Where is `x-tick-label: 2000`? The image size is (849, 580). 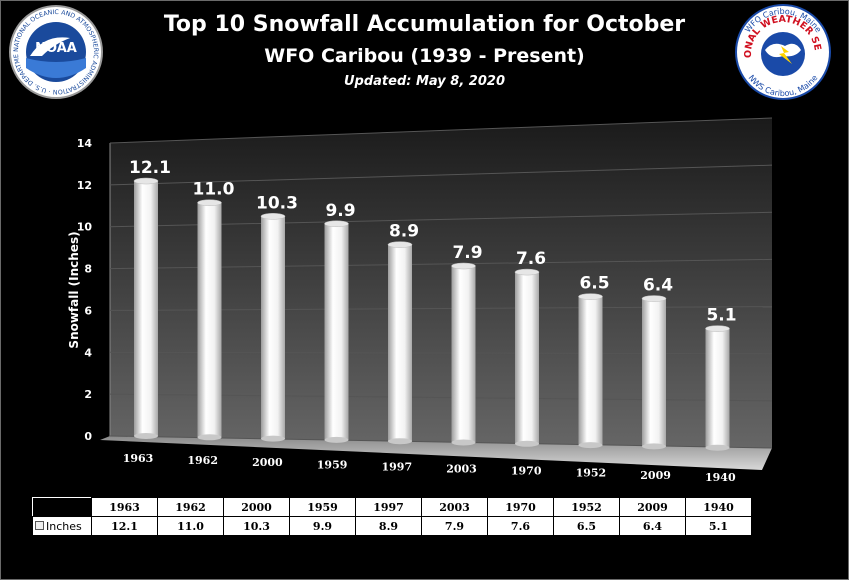
x-tick-label: 2000 is located at coordinates (267, 462).